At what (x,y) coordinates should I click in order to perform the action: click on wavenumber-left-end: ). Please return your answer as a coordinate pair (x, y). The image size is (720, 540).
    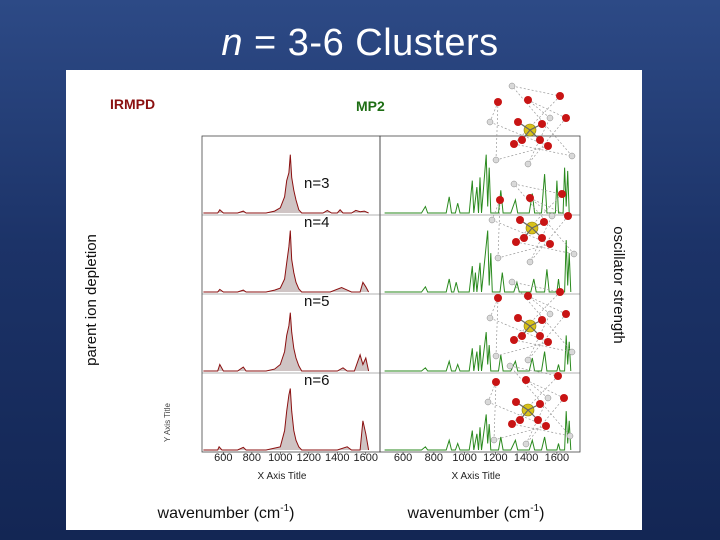
    Looking at the image, I should click on (291, 513).